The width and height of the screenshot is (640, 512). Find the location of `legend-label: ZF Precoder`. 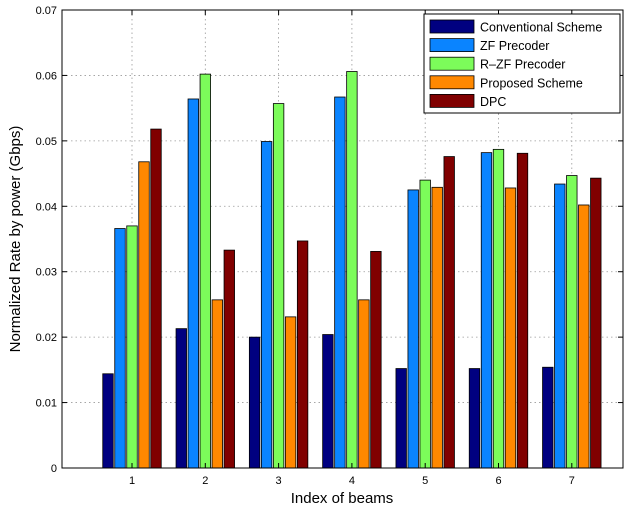

legend-label: ZF Precoder is located at coordinates (514, 46).